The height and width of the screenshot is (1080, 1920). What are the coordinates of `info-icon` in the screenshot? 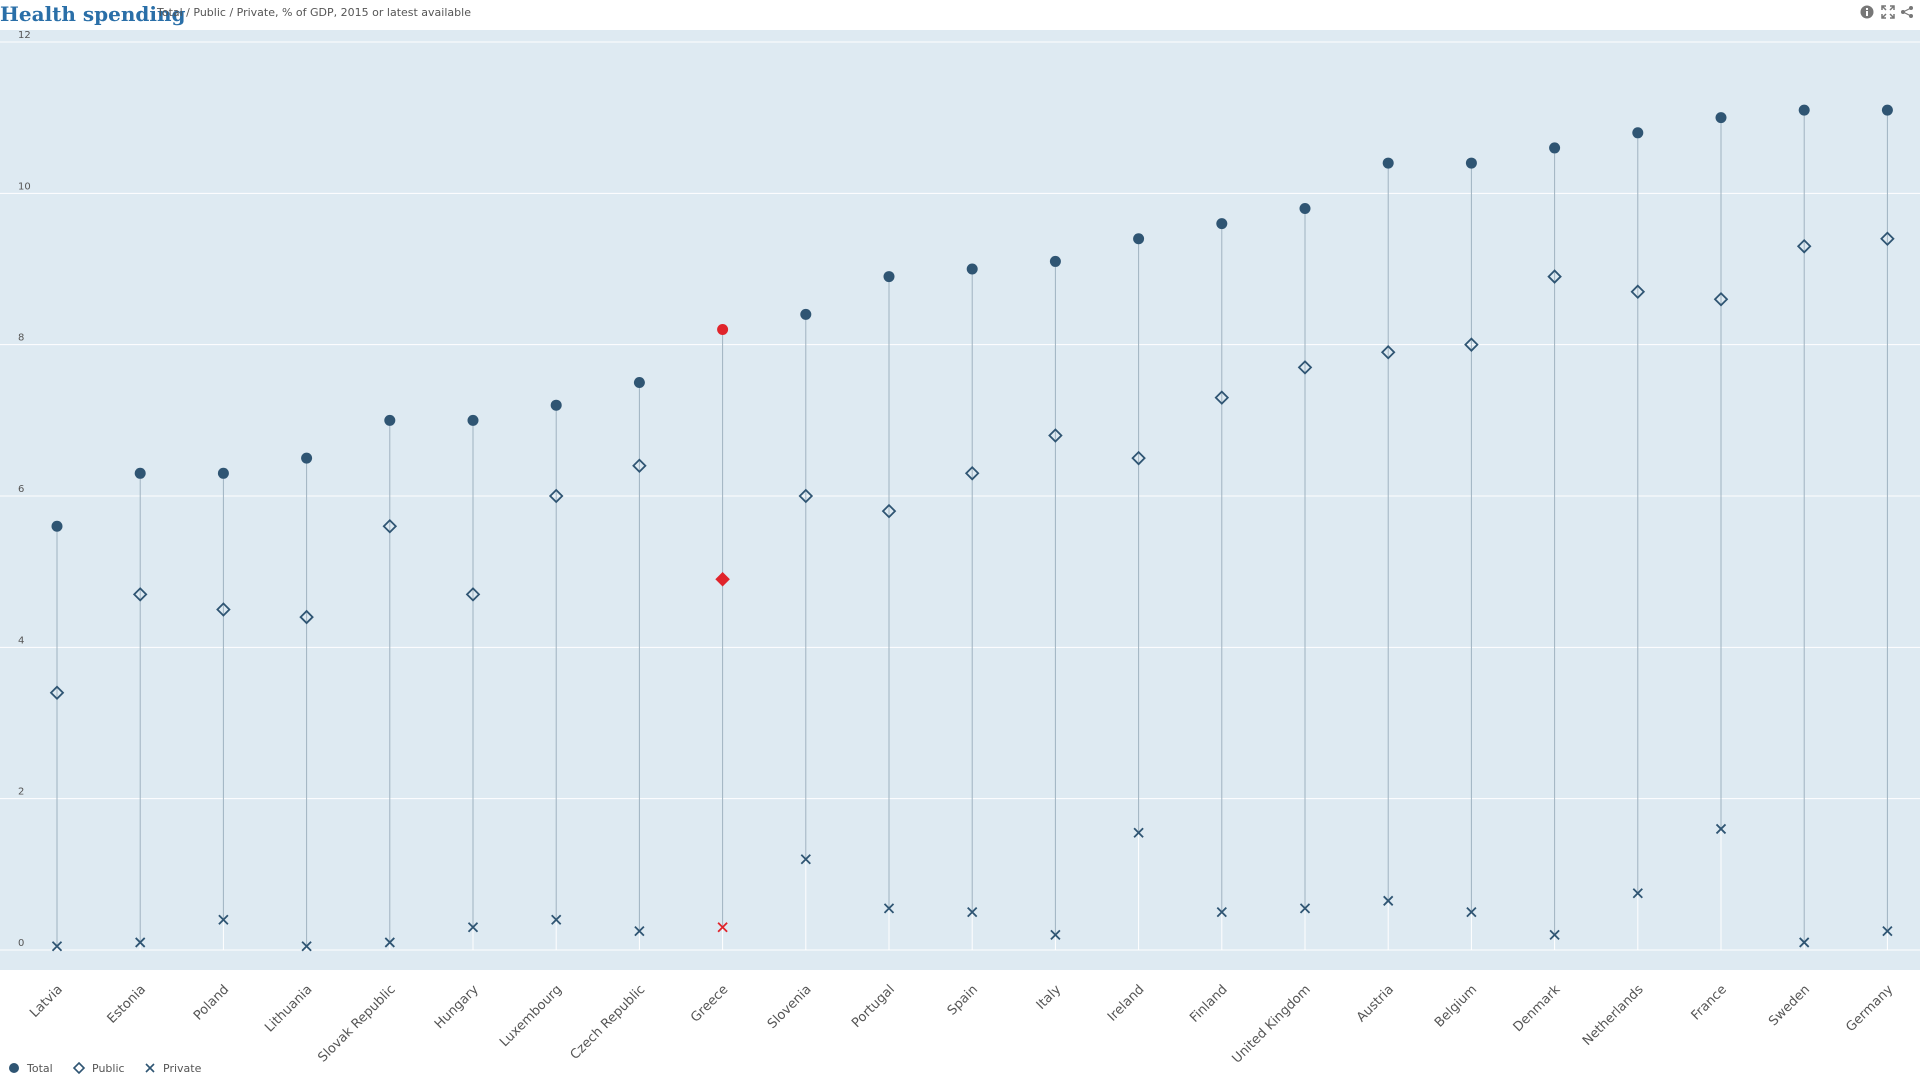 It's located at (1867, 12).